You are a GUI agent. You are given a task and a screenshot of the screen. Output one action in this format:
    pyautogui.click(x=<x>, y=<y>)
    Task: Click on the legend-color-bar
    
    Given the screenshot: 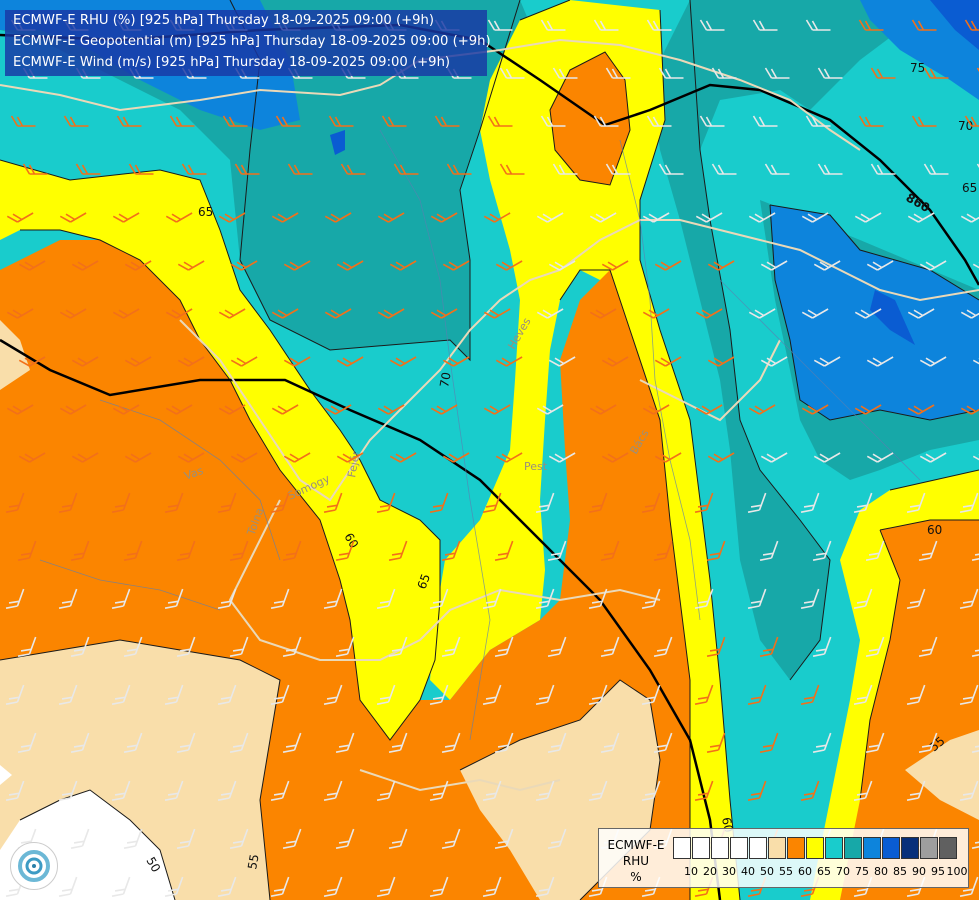 What is the action you would take?
    pyautogui.click(x=815, y=848)
    